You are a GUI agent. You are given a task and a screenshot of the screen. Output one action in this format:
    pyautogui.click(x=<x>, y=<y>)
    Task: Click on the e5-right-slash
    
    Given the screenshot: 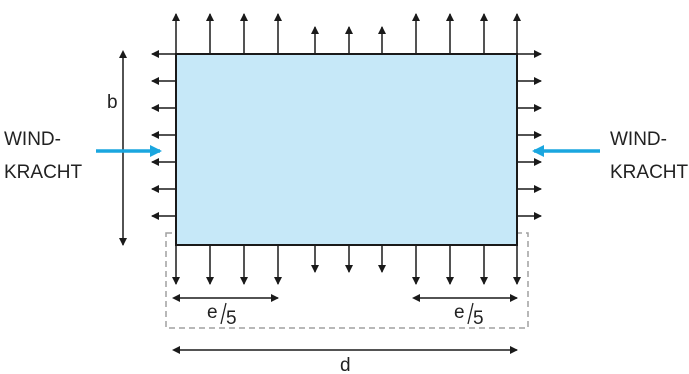 What is the action you would take?
    pyautogui.click(x=470, y=313)
    